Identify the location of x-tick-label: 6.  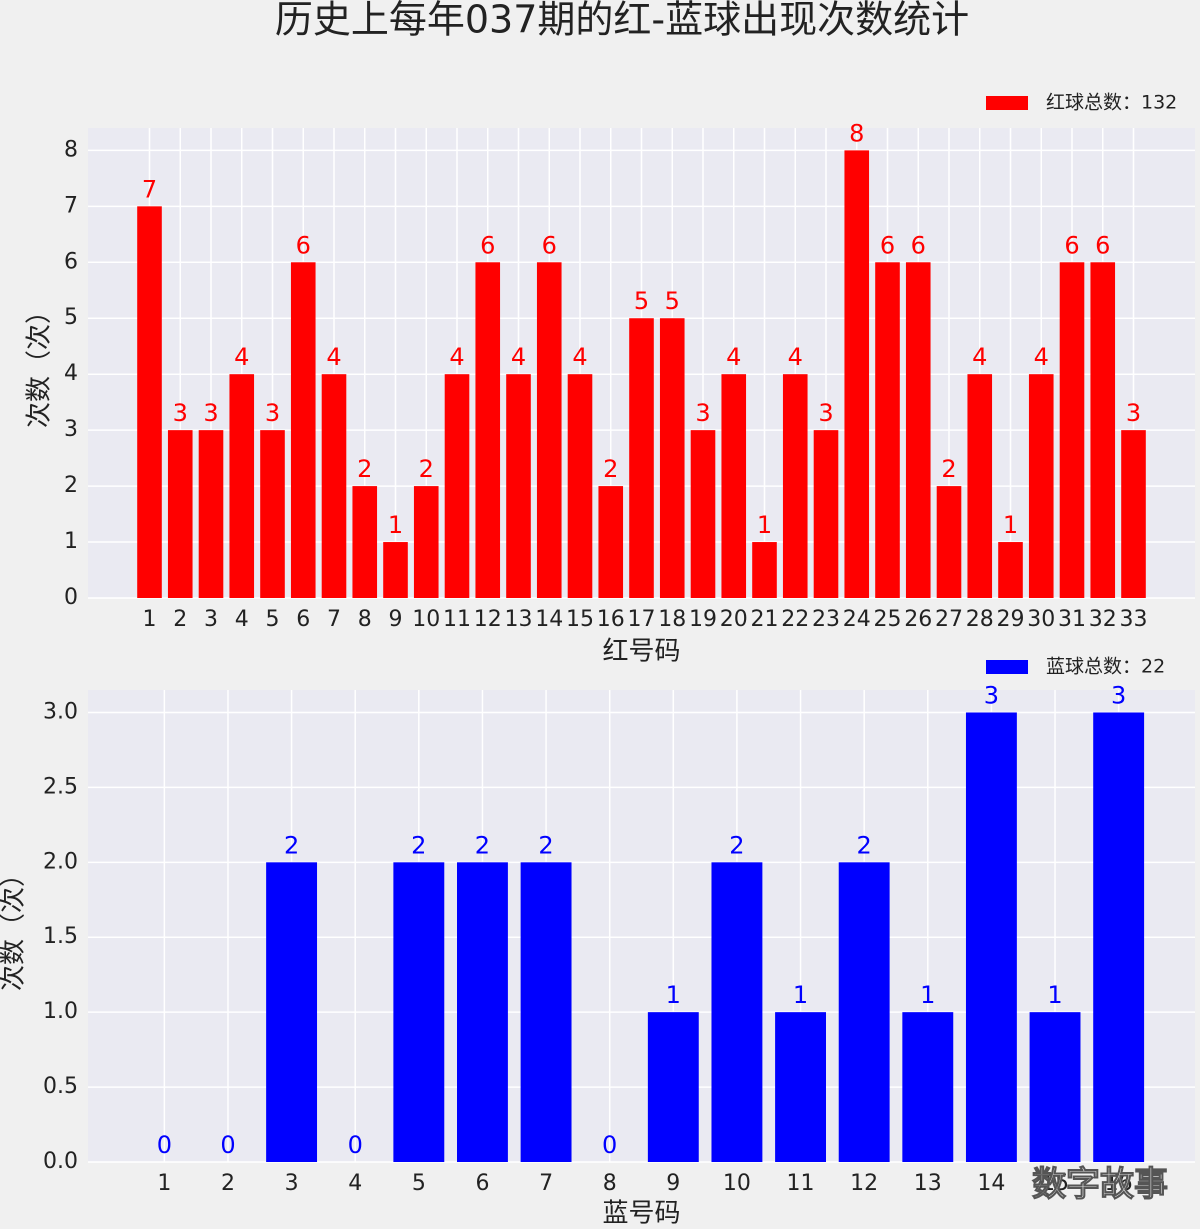
(482, 1183).